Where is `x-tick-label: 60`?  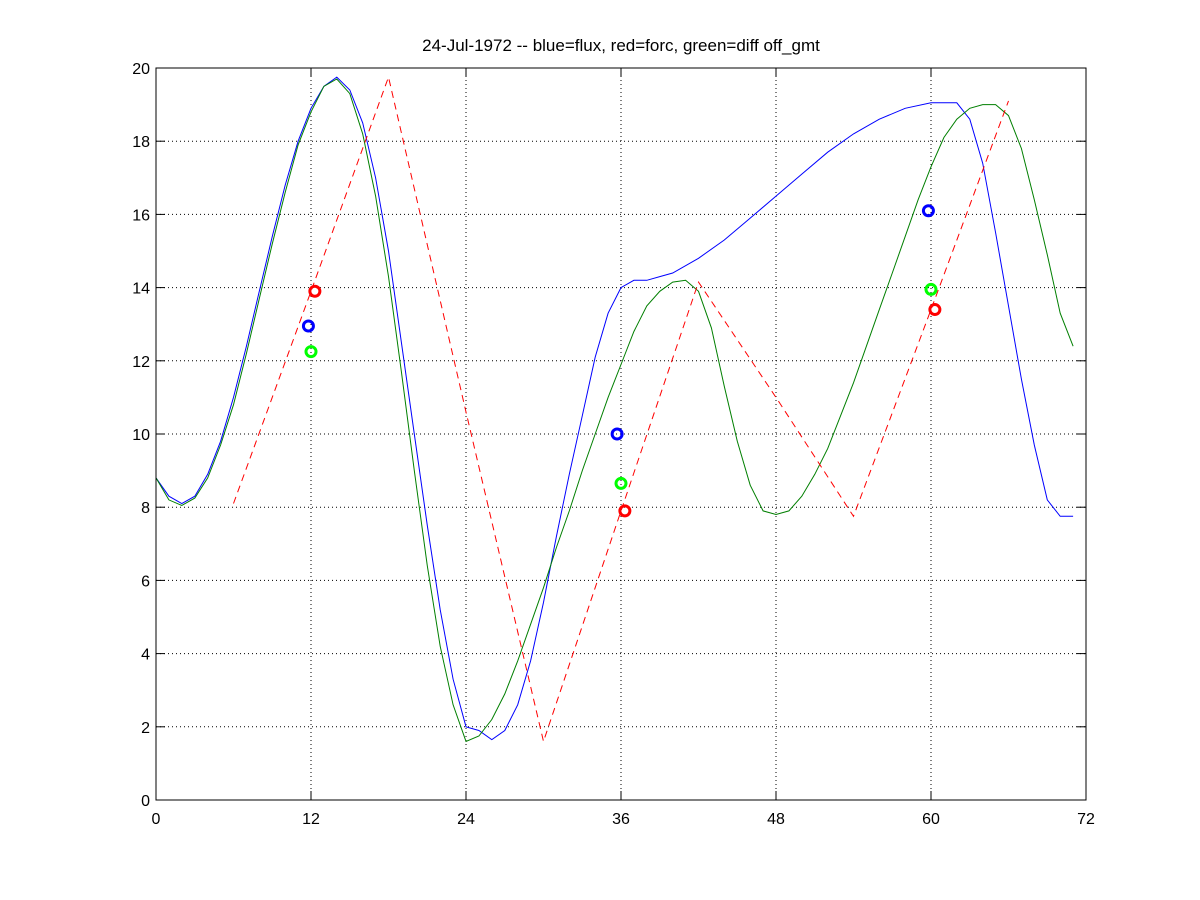 x-tick-label: 60 is located at coordinates (931, 819).